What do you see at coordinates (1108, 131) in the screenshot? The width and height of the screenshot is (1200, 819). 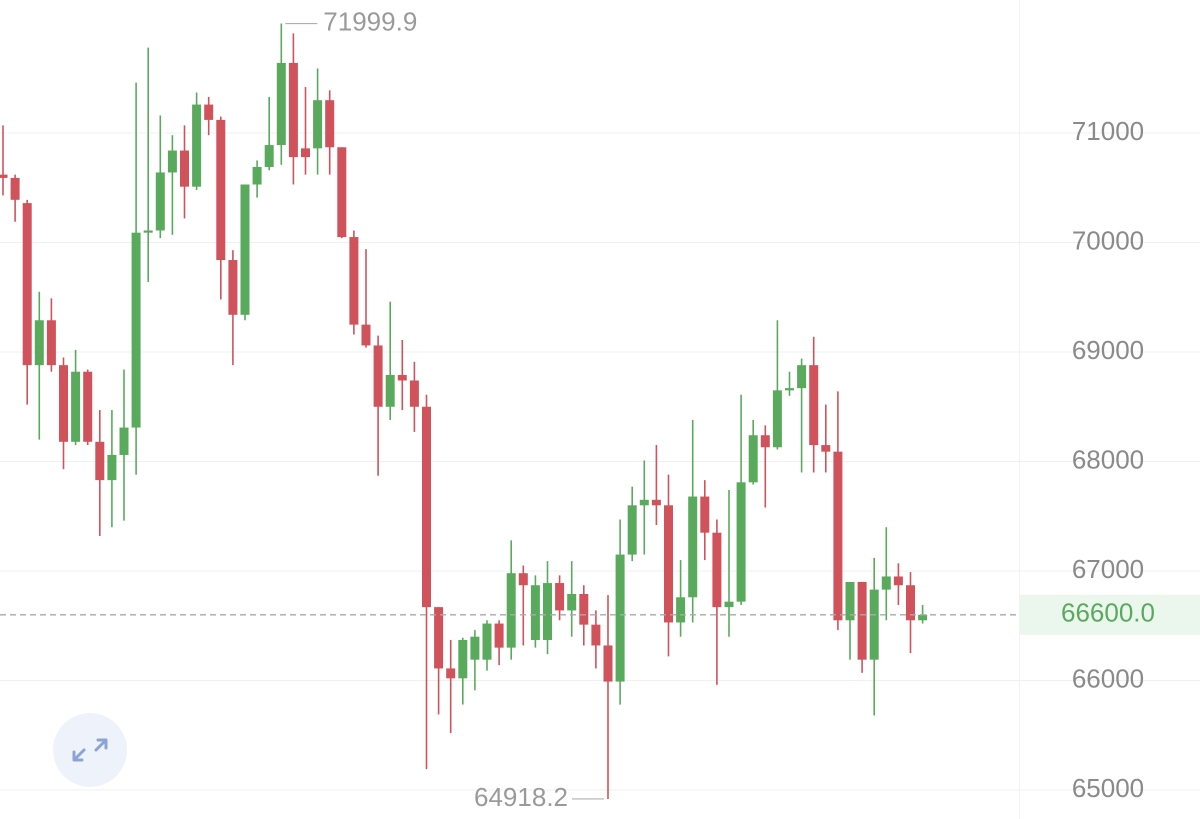 I see `y-tick-label: 71000` at bounding box center [1108, 131].